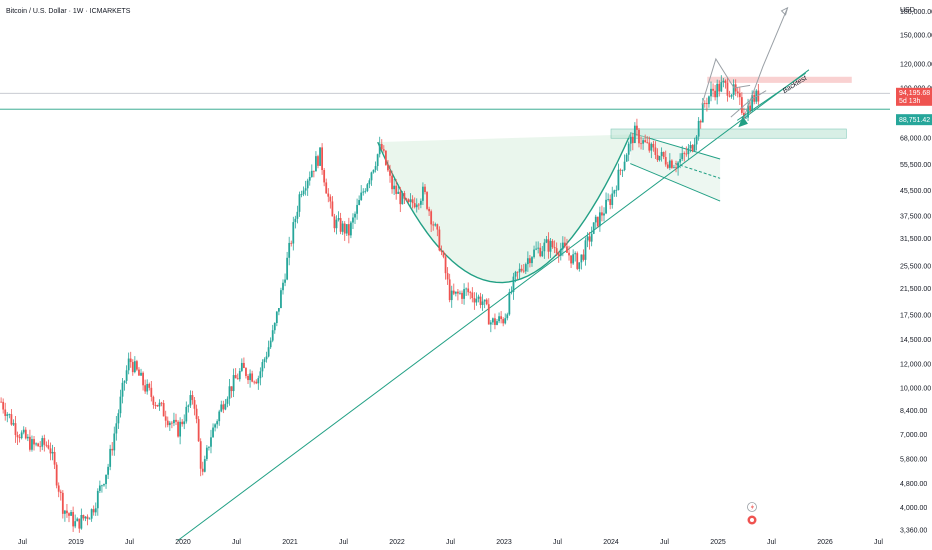  What do you see at coordinates (752, 520) in the screenshot?
I see `event-flag-dot` at bounding box center [752, 520].